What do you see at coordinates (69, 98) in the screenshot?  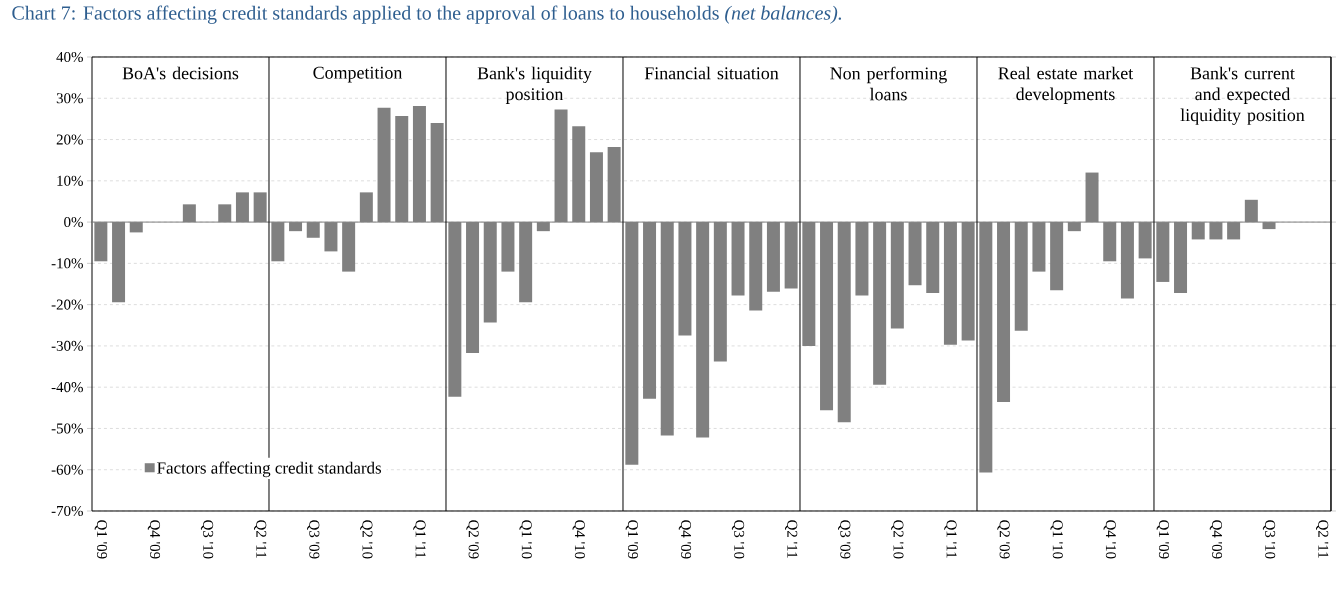 I see `y-tick-label: 30%` at bounding box center [69, 98].